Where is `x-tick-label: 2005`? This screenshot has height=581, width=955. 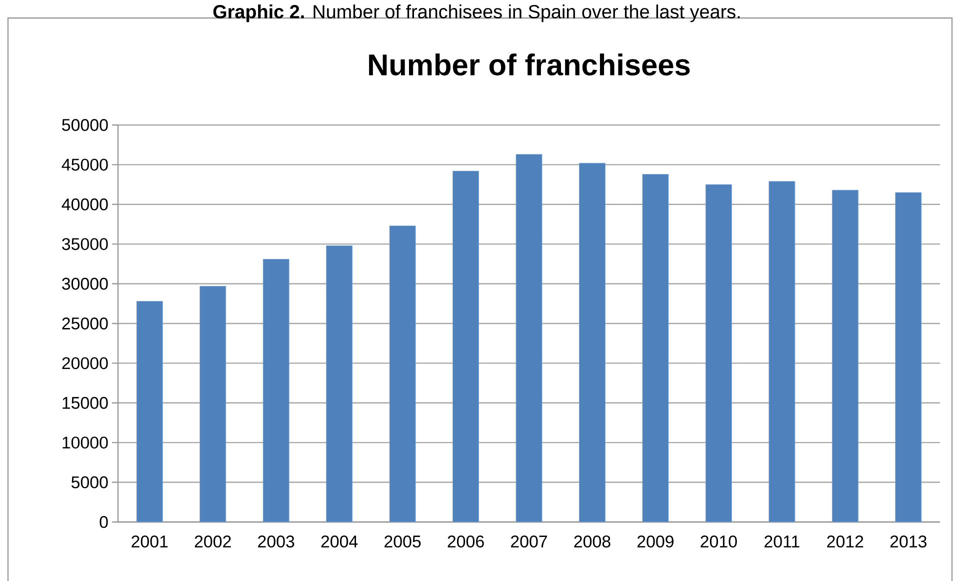
x-tick-label: 2005 is located at coordinates (402, 542).